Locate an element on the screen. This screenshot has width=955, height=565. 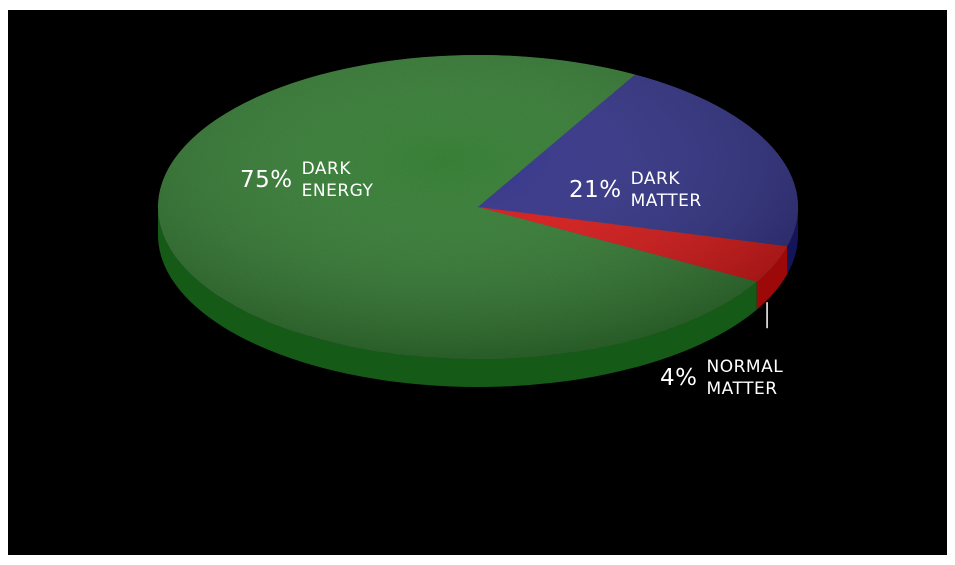
slice-side-normal-matter is located at coordinates (772, 278).